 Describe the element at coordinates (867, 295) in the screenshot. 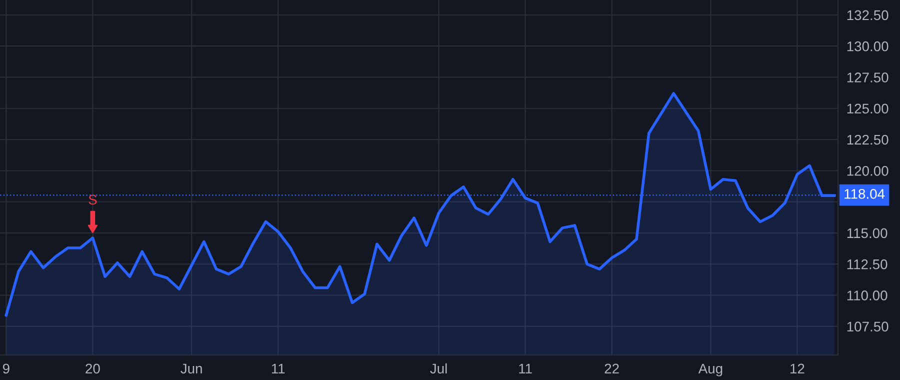

I see `y-tick-label: 110.00` at that location.